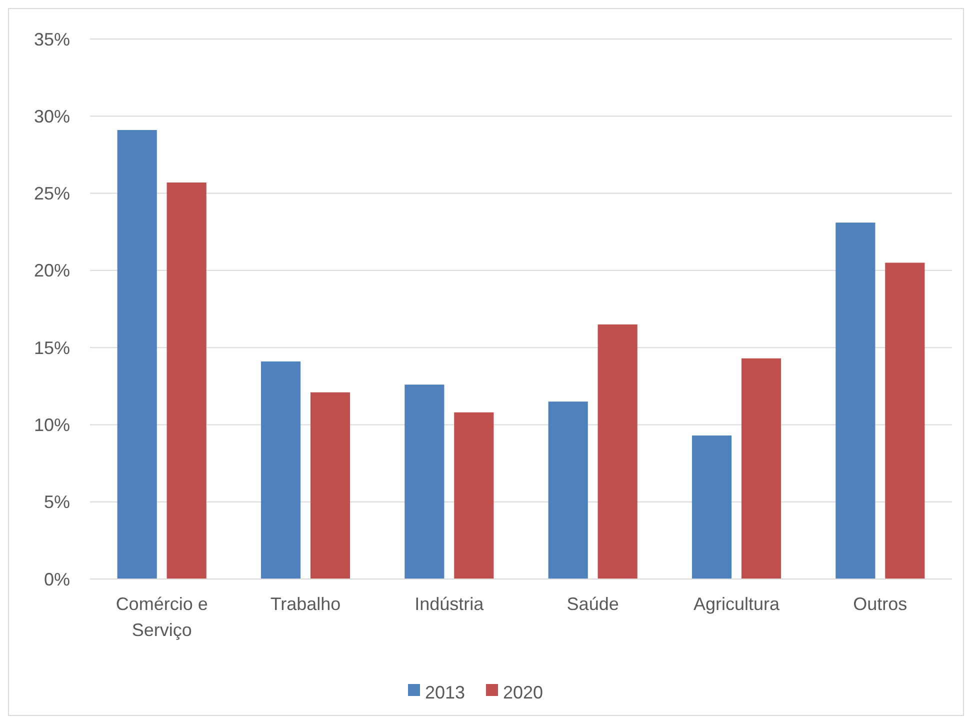 The width and height of the screenshot is (972, 724). I want to click on y-tick-label: 20%, so click(52, 270).